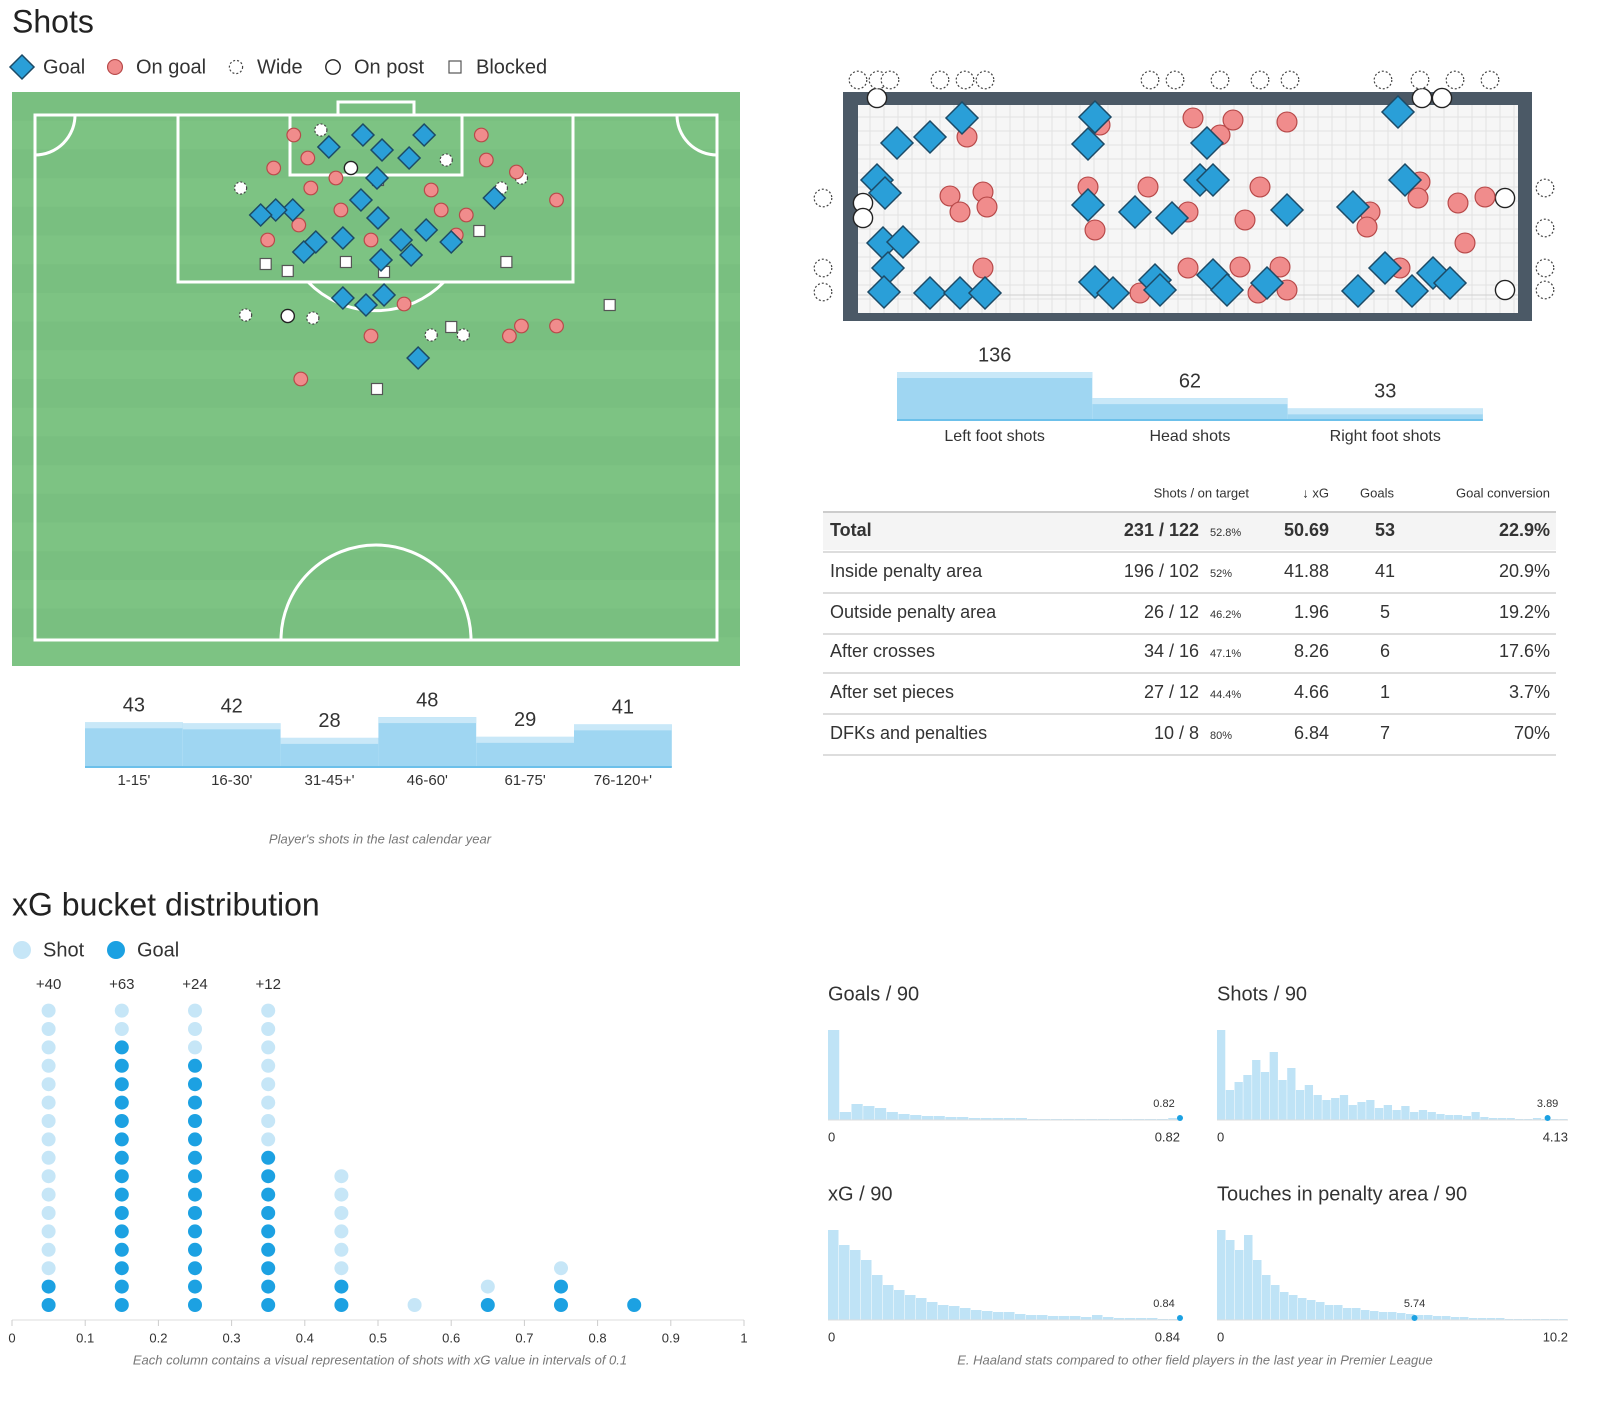 The height and width of the screenshot is (1403, 1600). What do you see at coordinates (280, 67) in the screenshot?
I see `legend-label: Wide` at bounding box center [280, 67].